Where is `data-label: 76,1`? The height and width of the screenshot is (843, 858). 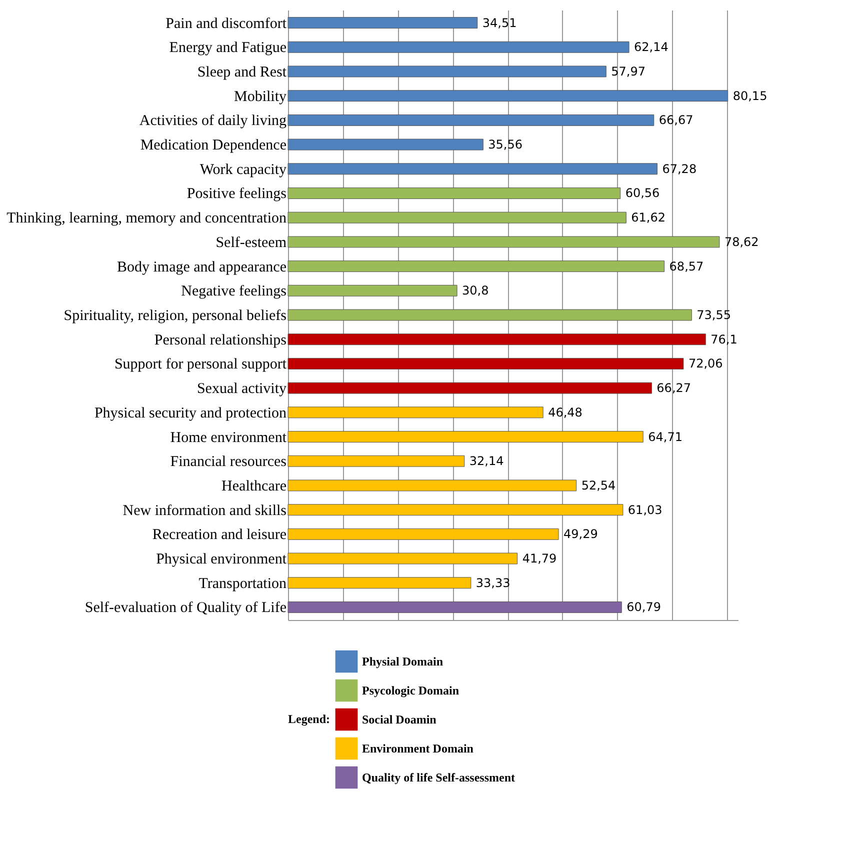 data-label: 76,1 is located at coordinates (724, 339).